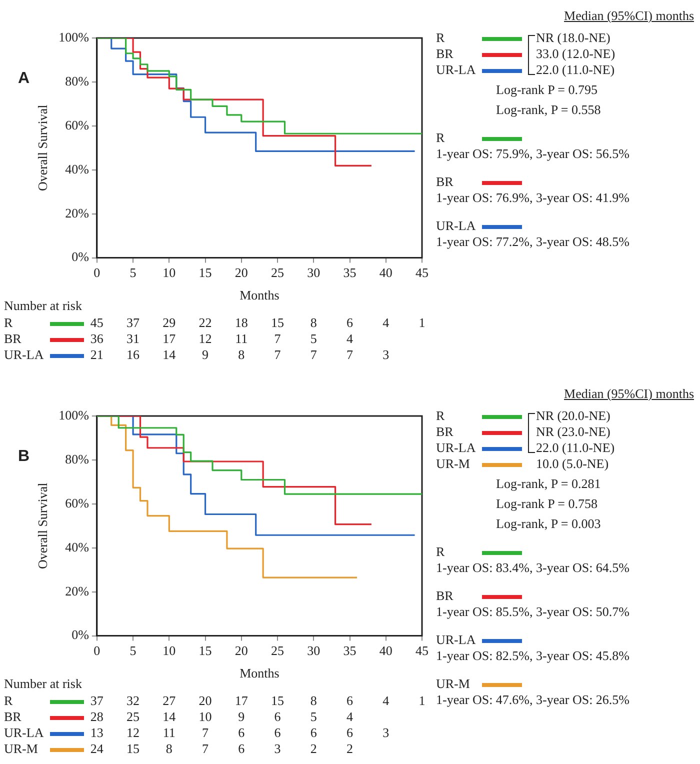 The height and width of the screenshot is (764, 700). I want to click on text: NR (23.0-NE), so click(573, 432).